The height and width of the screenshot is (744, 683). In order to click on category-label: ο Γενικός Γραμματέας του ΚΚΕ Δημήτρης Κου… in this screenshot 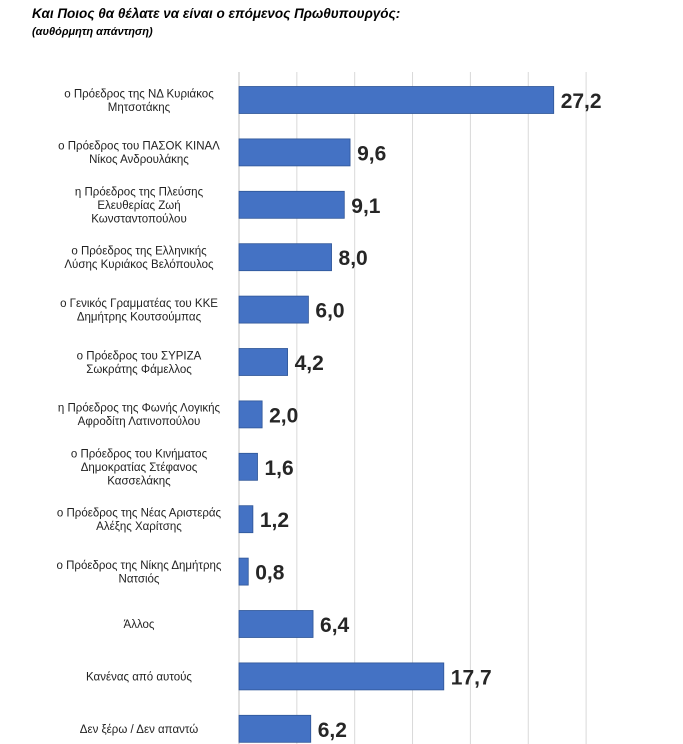, I will do `click(139, 311)`.